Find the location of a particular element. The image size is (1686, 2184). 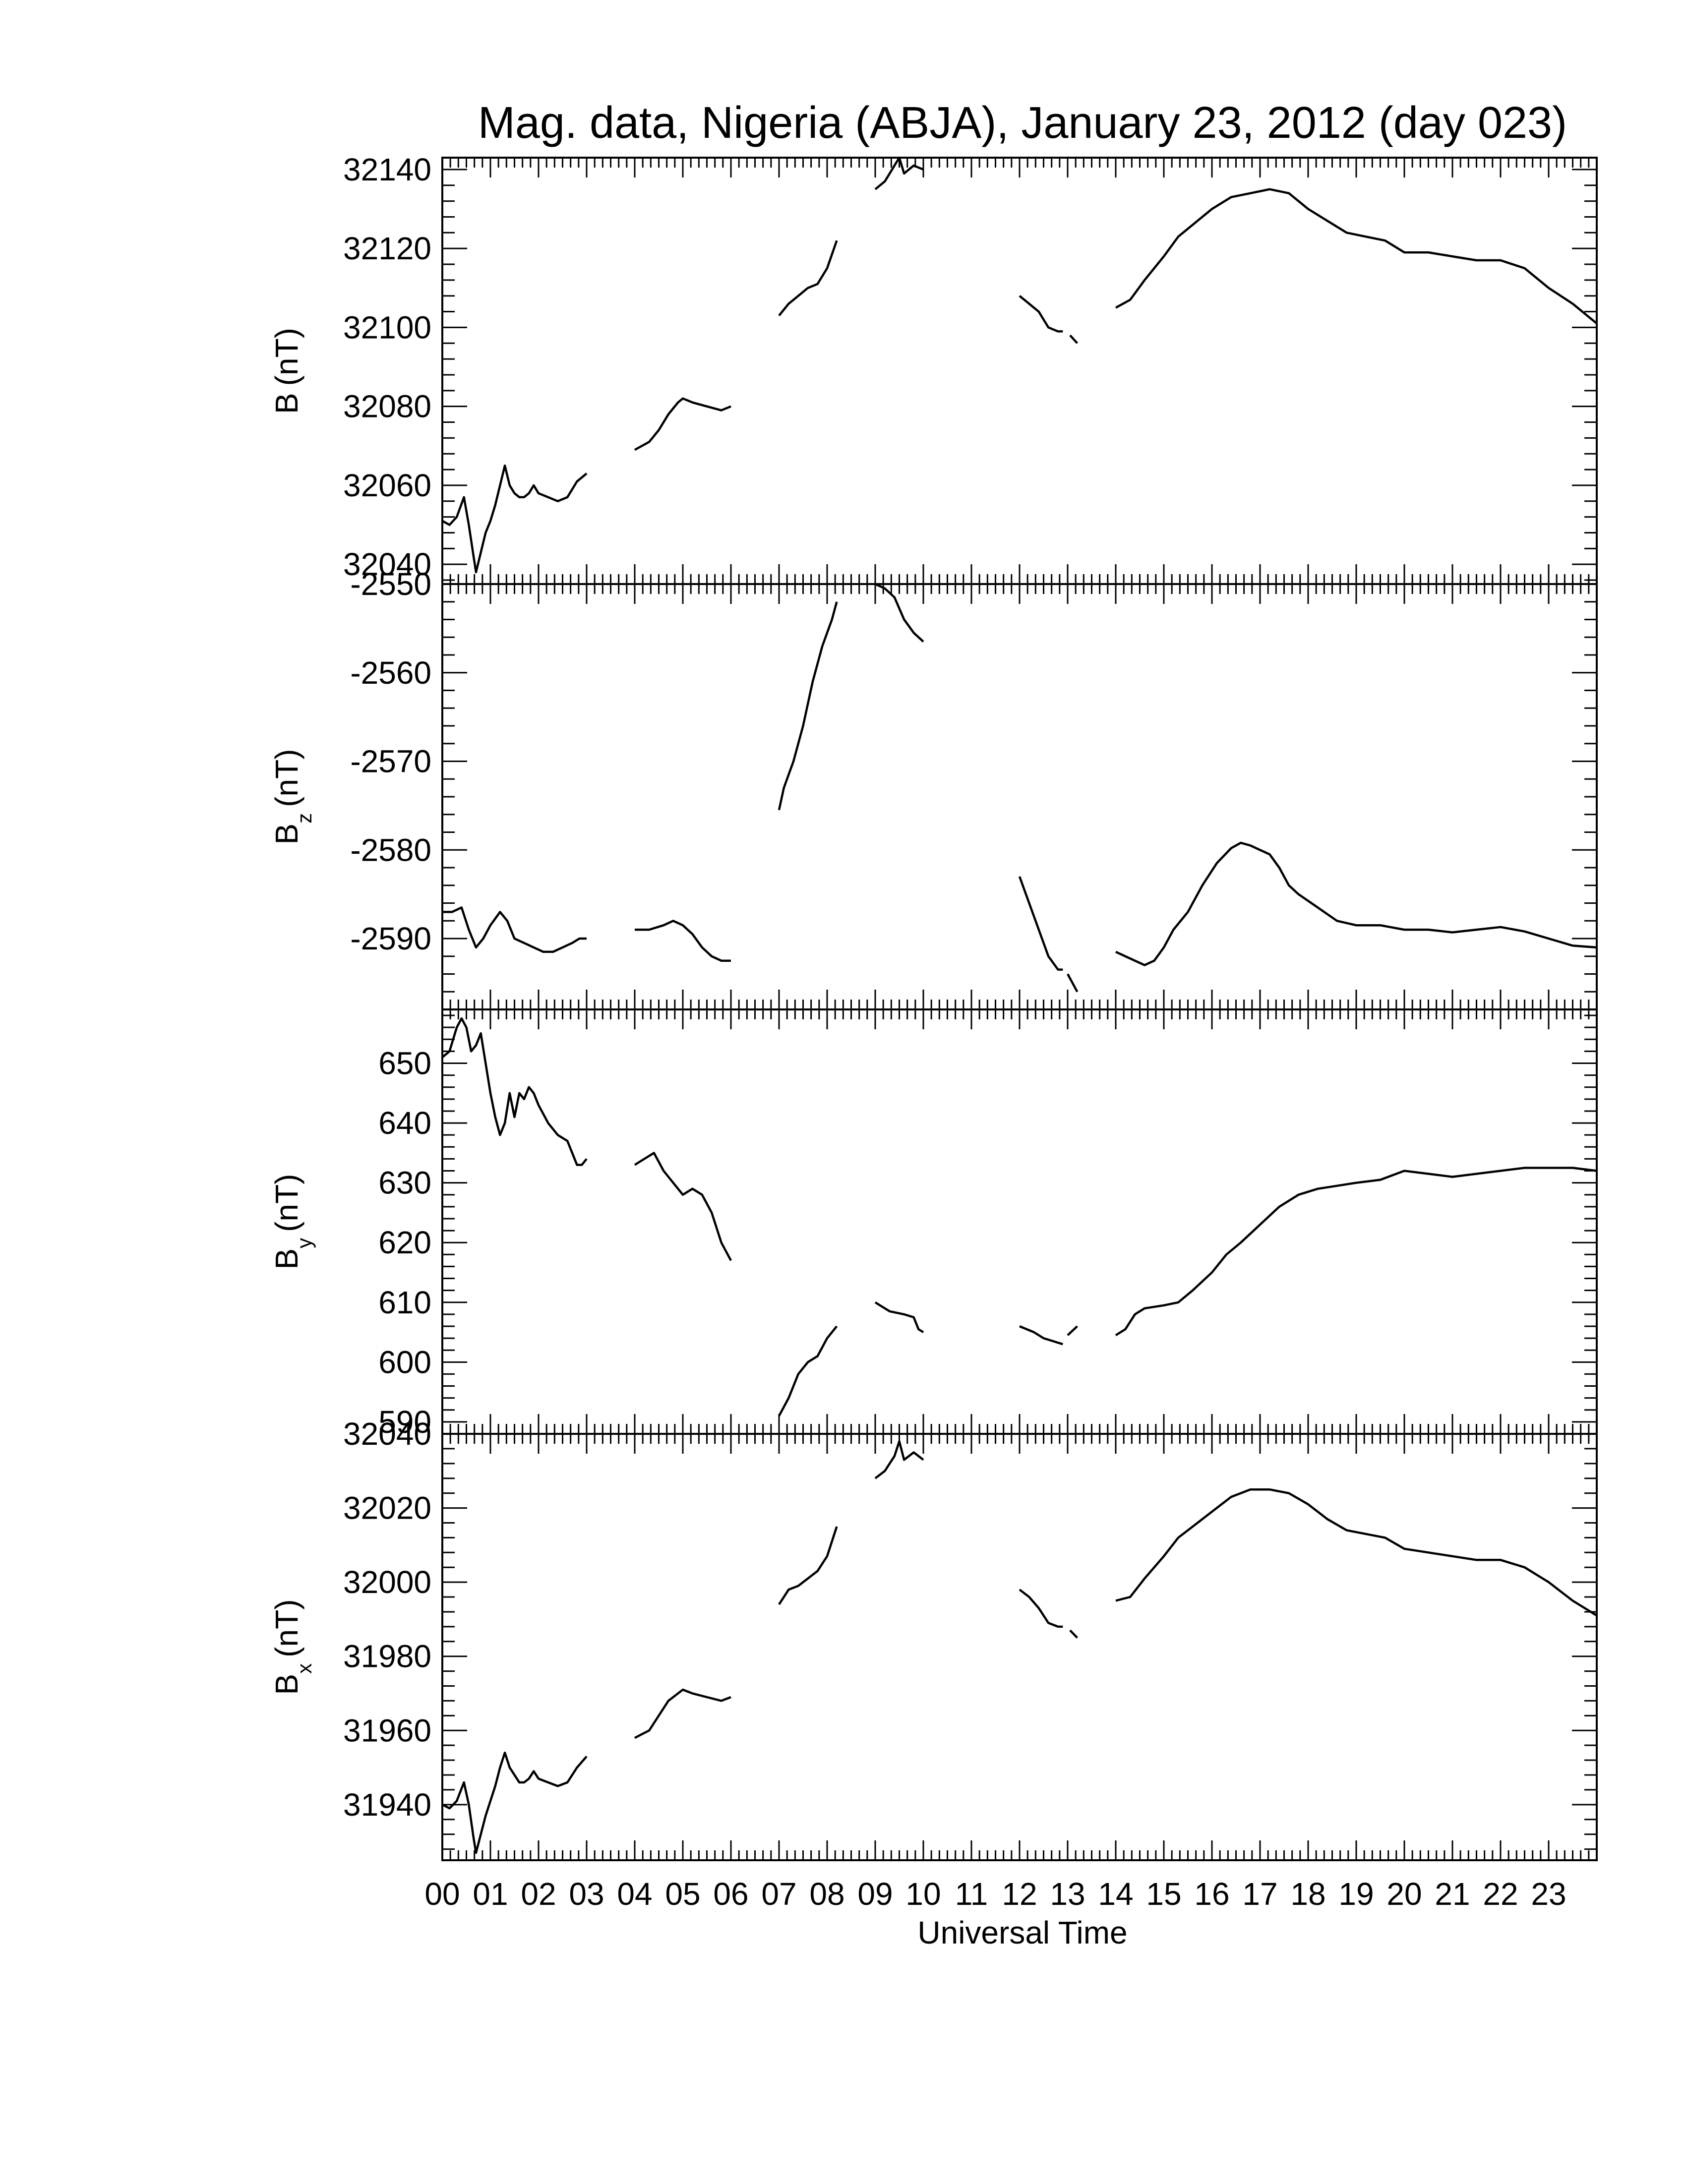

y-tick-label: 640 is located at coordinates (405, 1123).